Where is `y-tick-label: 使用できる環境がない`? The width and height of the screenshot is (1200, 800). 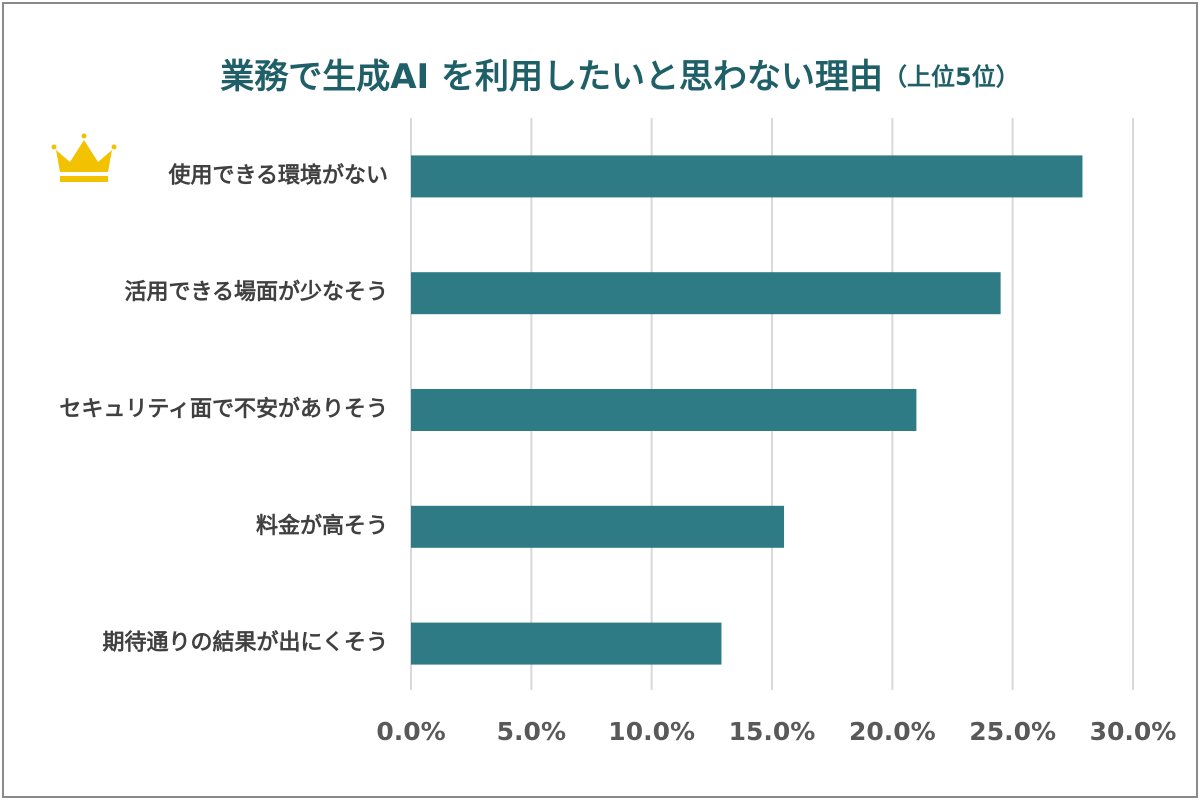
y-tick-label: 使用できる環境がない is located at coordinates (277, 175).